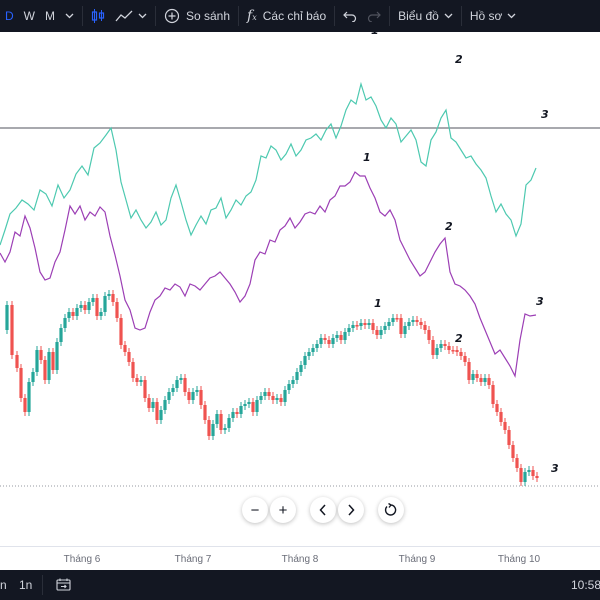 The image size is (600, 600). I want to click on indicators-button: fx Các chỉ báo, so click(286, 16).